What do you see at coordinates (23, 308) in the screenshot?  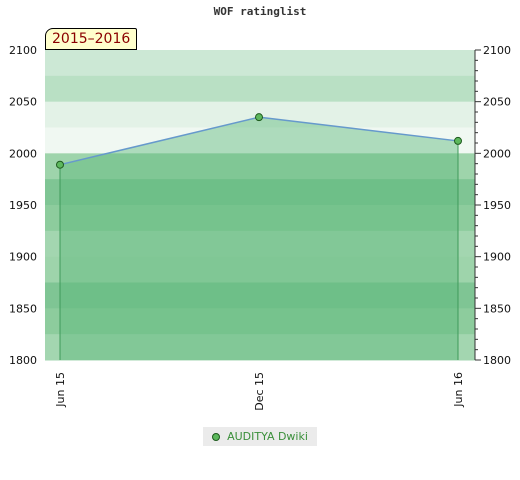 I see `y-tick-label-left: 1850` at bounding box center [23, 308].